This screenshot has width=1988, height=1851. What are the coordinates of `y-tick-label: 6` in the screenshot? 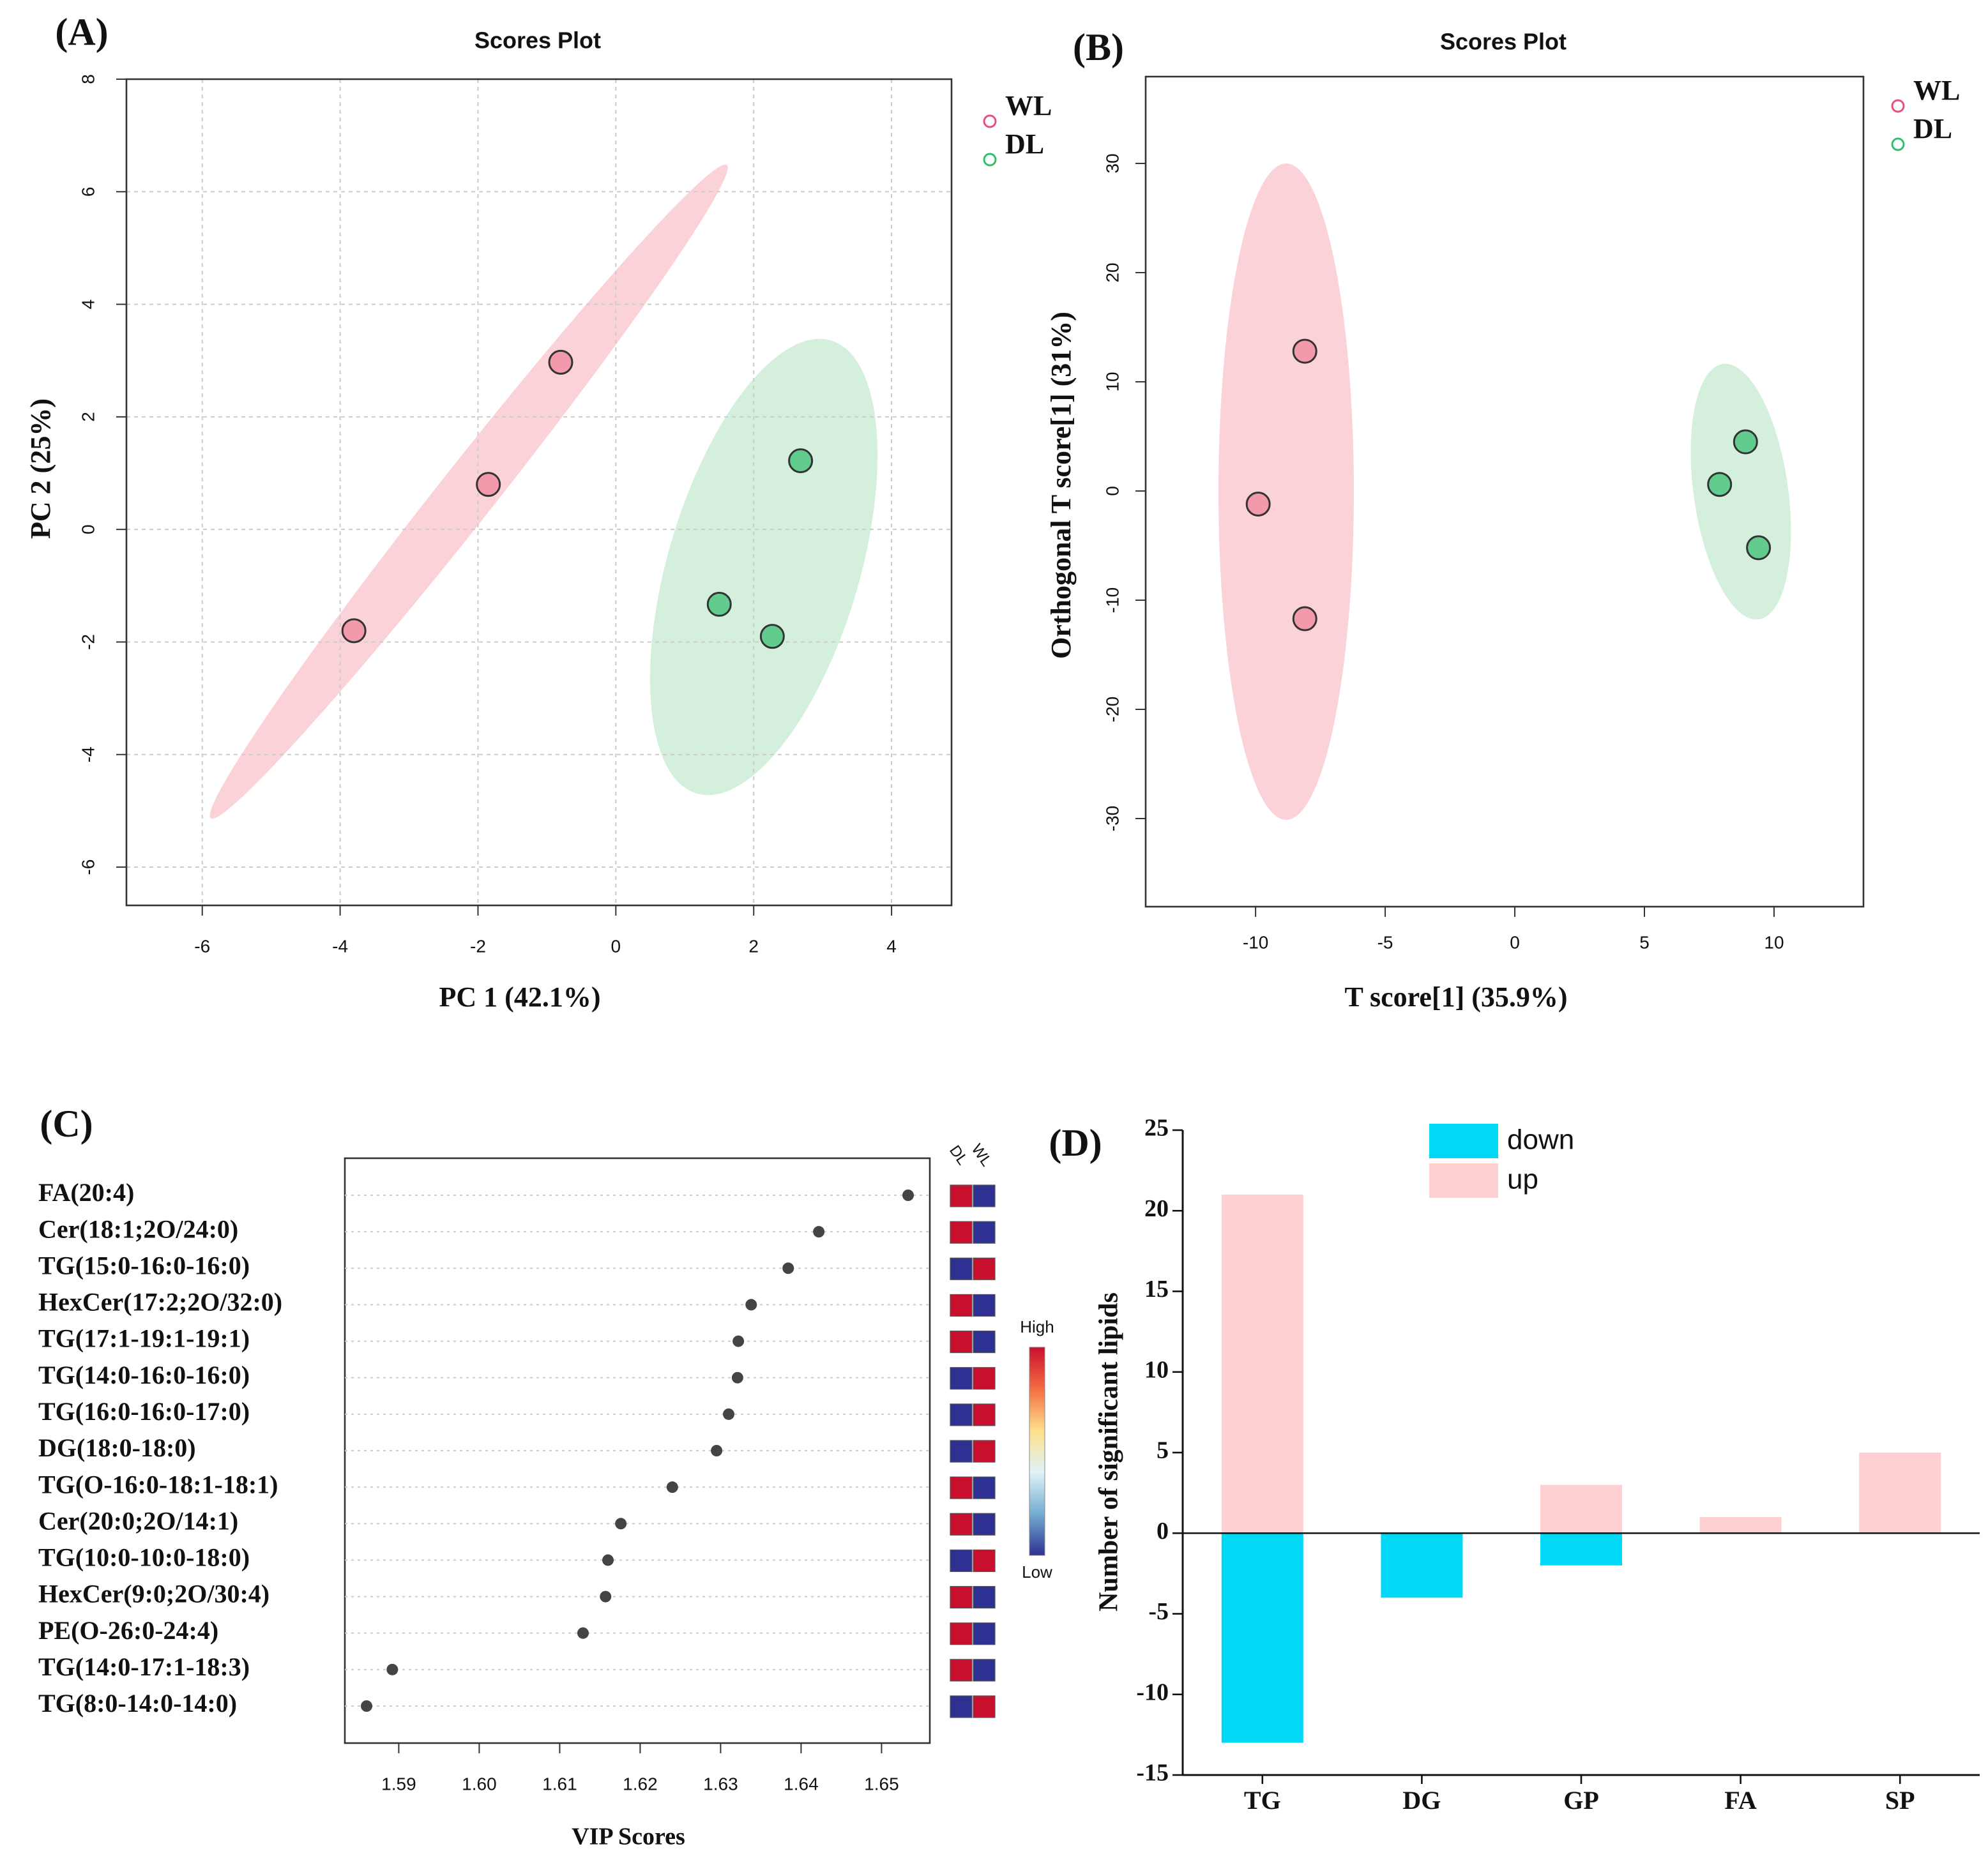 It's located at (88, 192).